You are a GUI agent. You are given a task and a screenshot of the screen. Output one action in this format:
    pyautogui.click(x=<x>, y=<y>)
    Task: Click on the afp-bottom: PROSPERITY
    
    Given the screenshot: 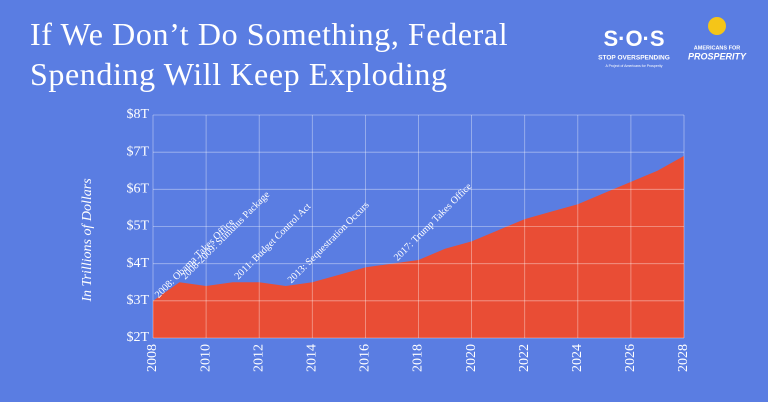 What is the action you would take?
    pyautogui.click(x=717, y=56)
    